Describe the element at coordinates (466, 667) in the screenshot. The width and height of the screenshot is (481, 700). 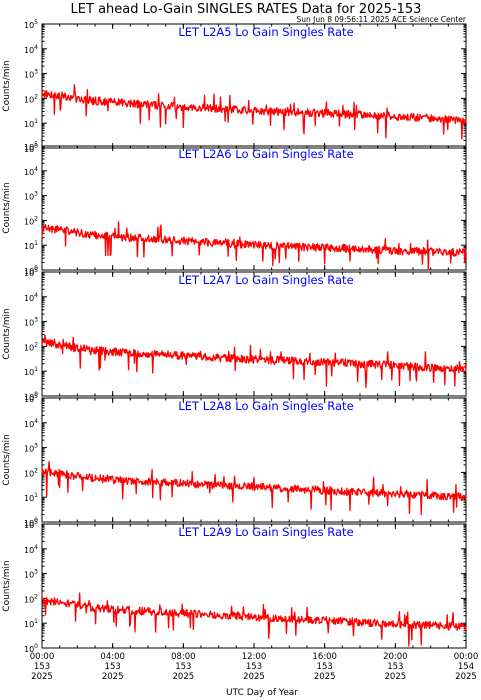
I see `x-tick-label: 154` at that location.